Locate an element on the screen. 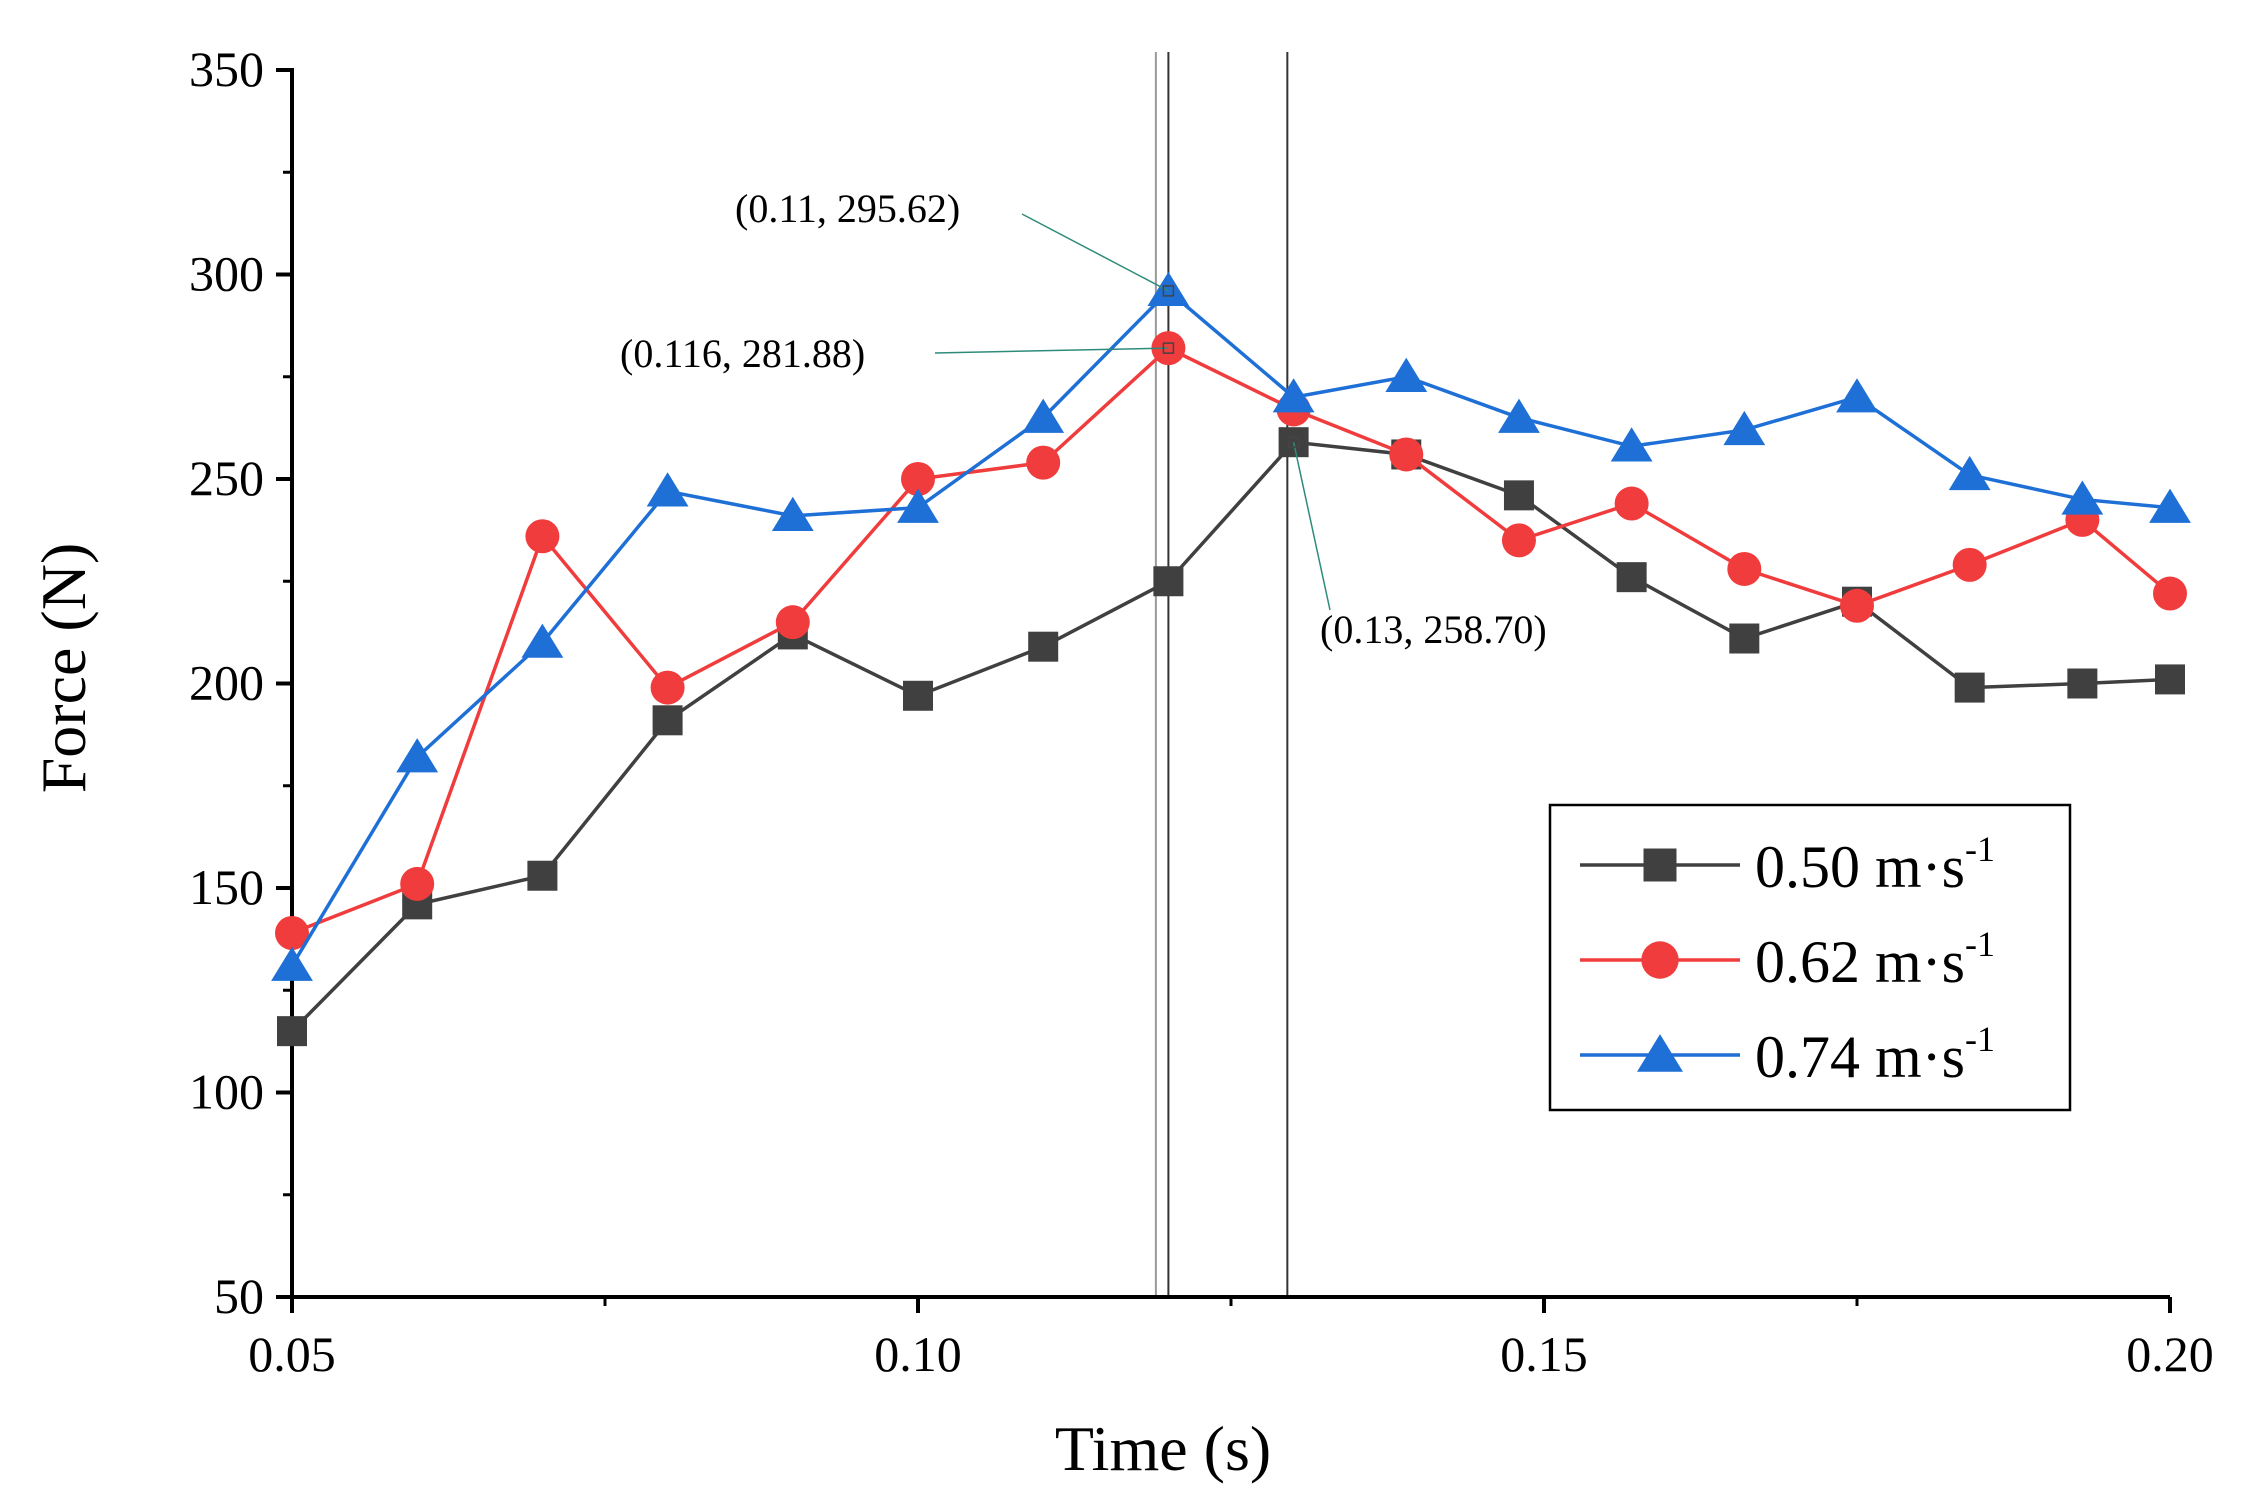  legend-item-1: 0.62 m·s-1 is located at coordinates (1787, 959).